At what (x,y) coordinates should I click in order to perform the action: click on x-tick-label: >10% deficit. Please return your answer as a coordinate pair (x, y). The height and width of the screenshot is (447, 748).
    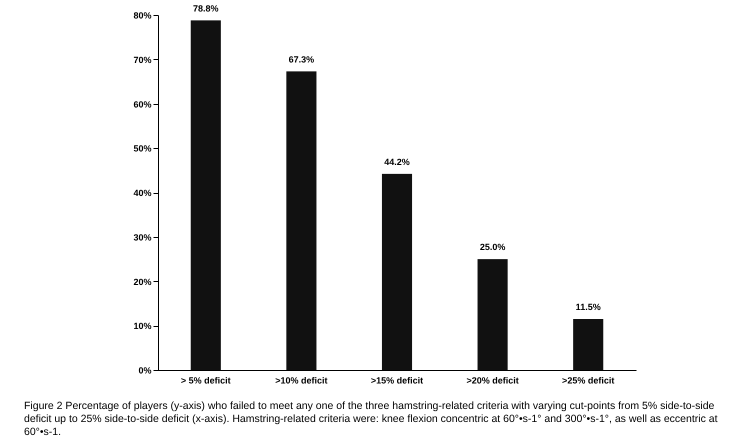
    Looking at the image, I should click on (301, 381).